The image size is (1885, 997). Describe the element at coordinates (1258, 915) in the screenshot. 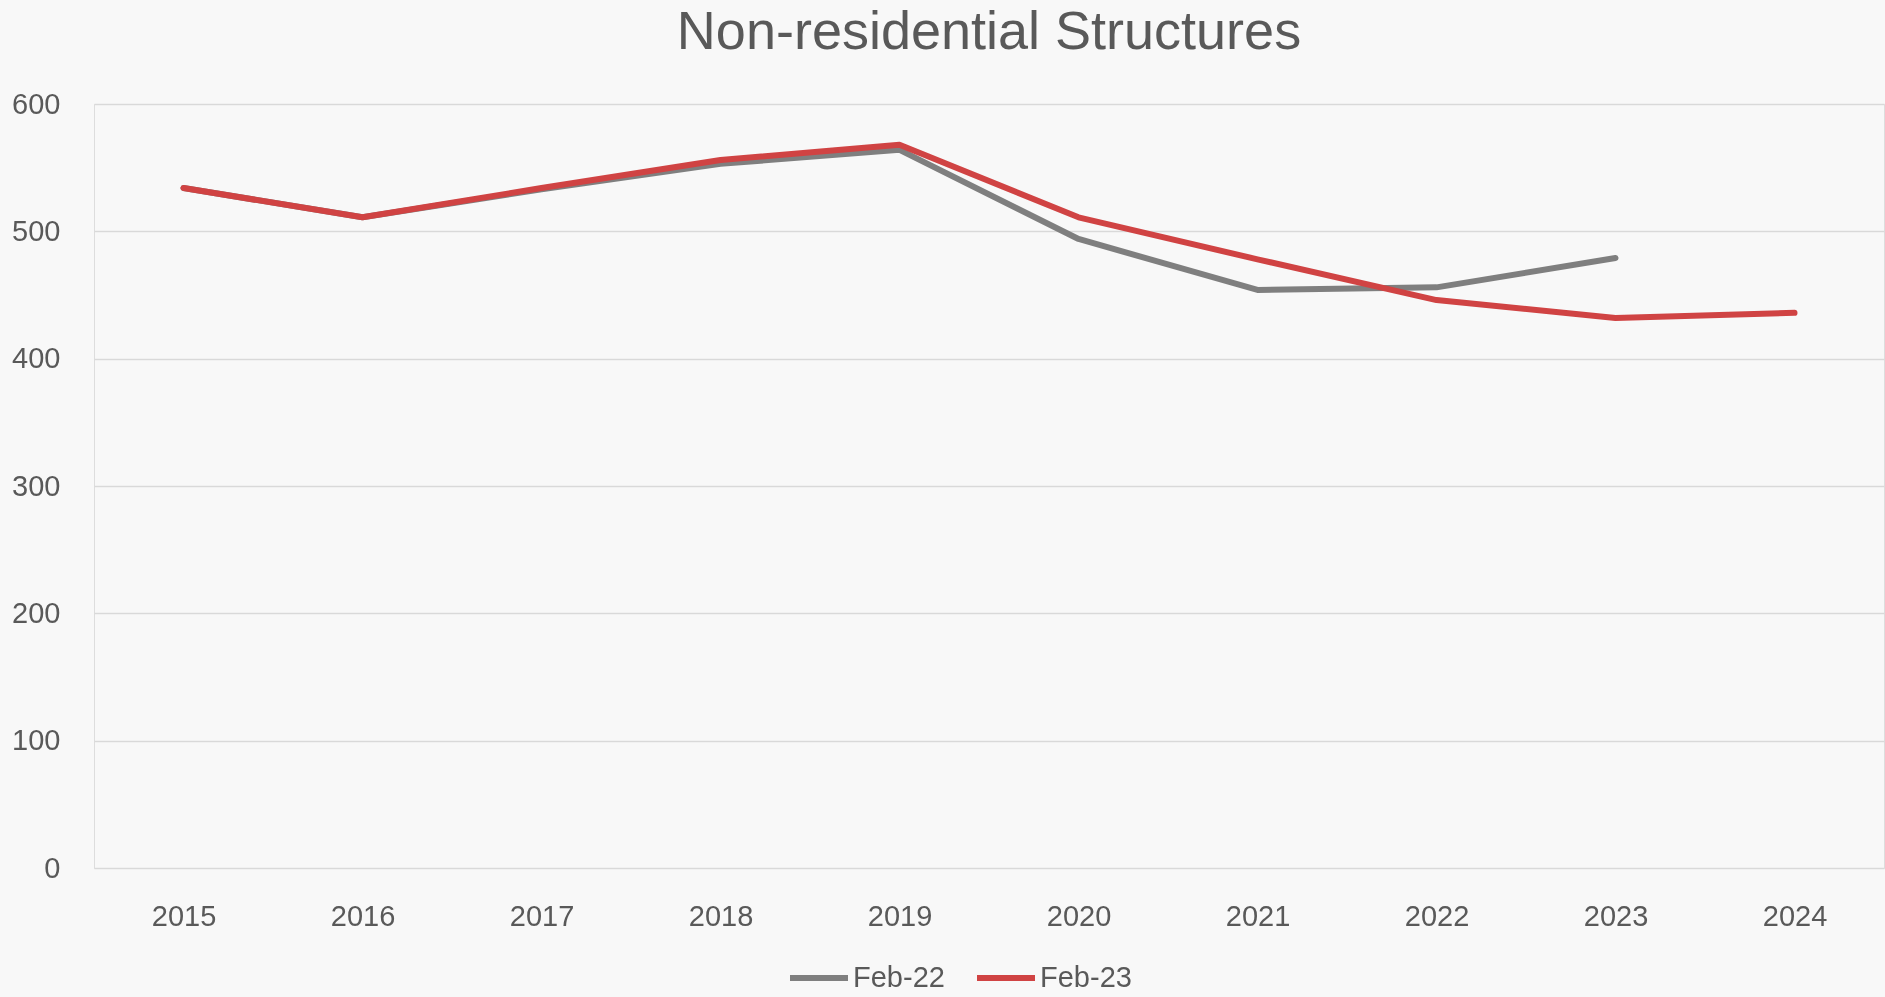

I see `x-tick-label: 2021` at that location.